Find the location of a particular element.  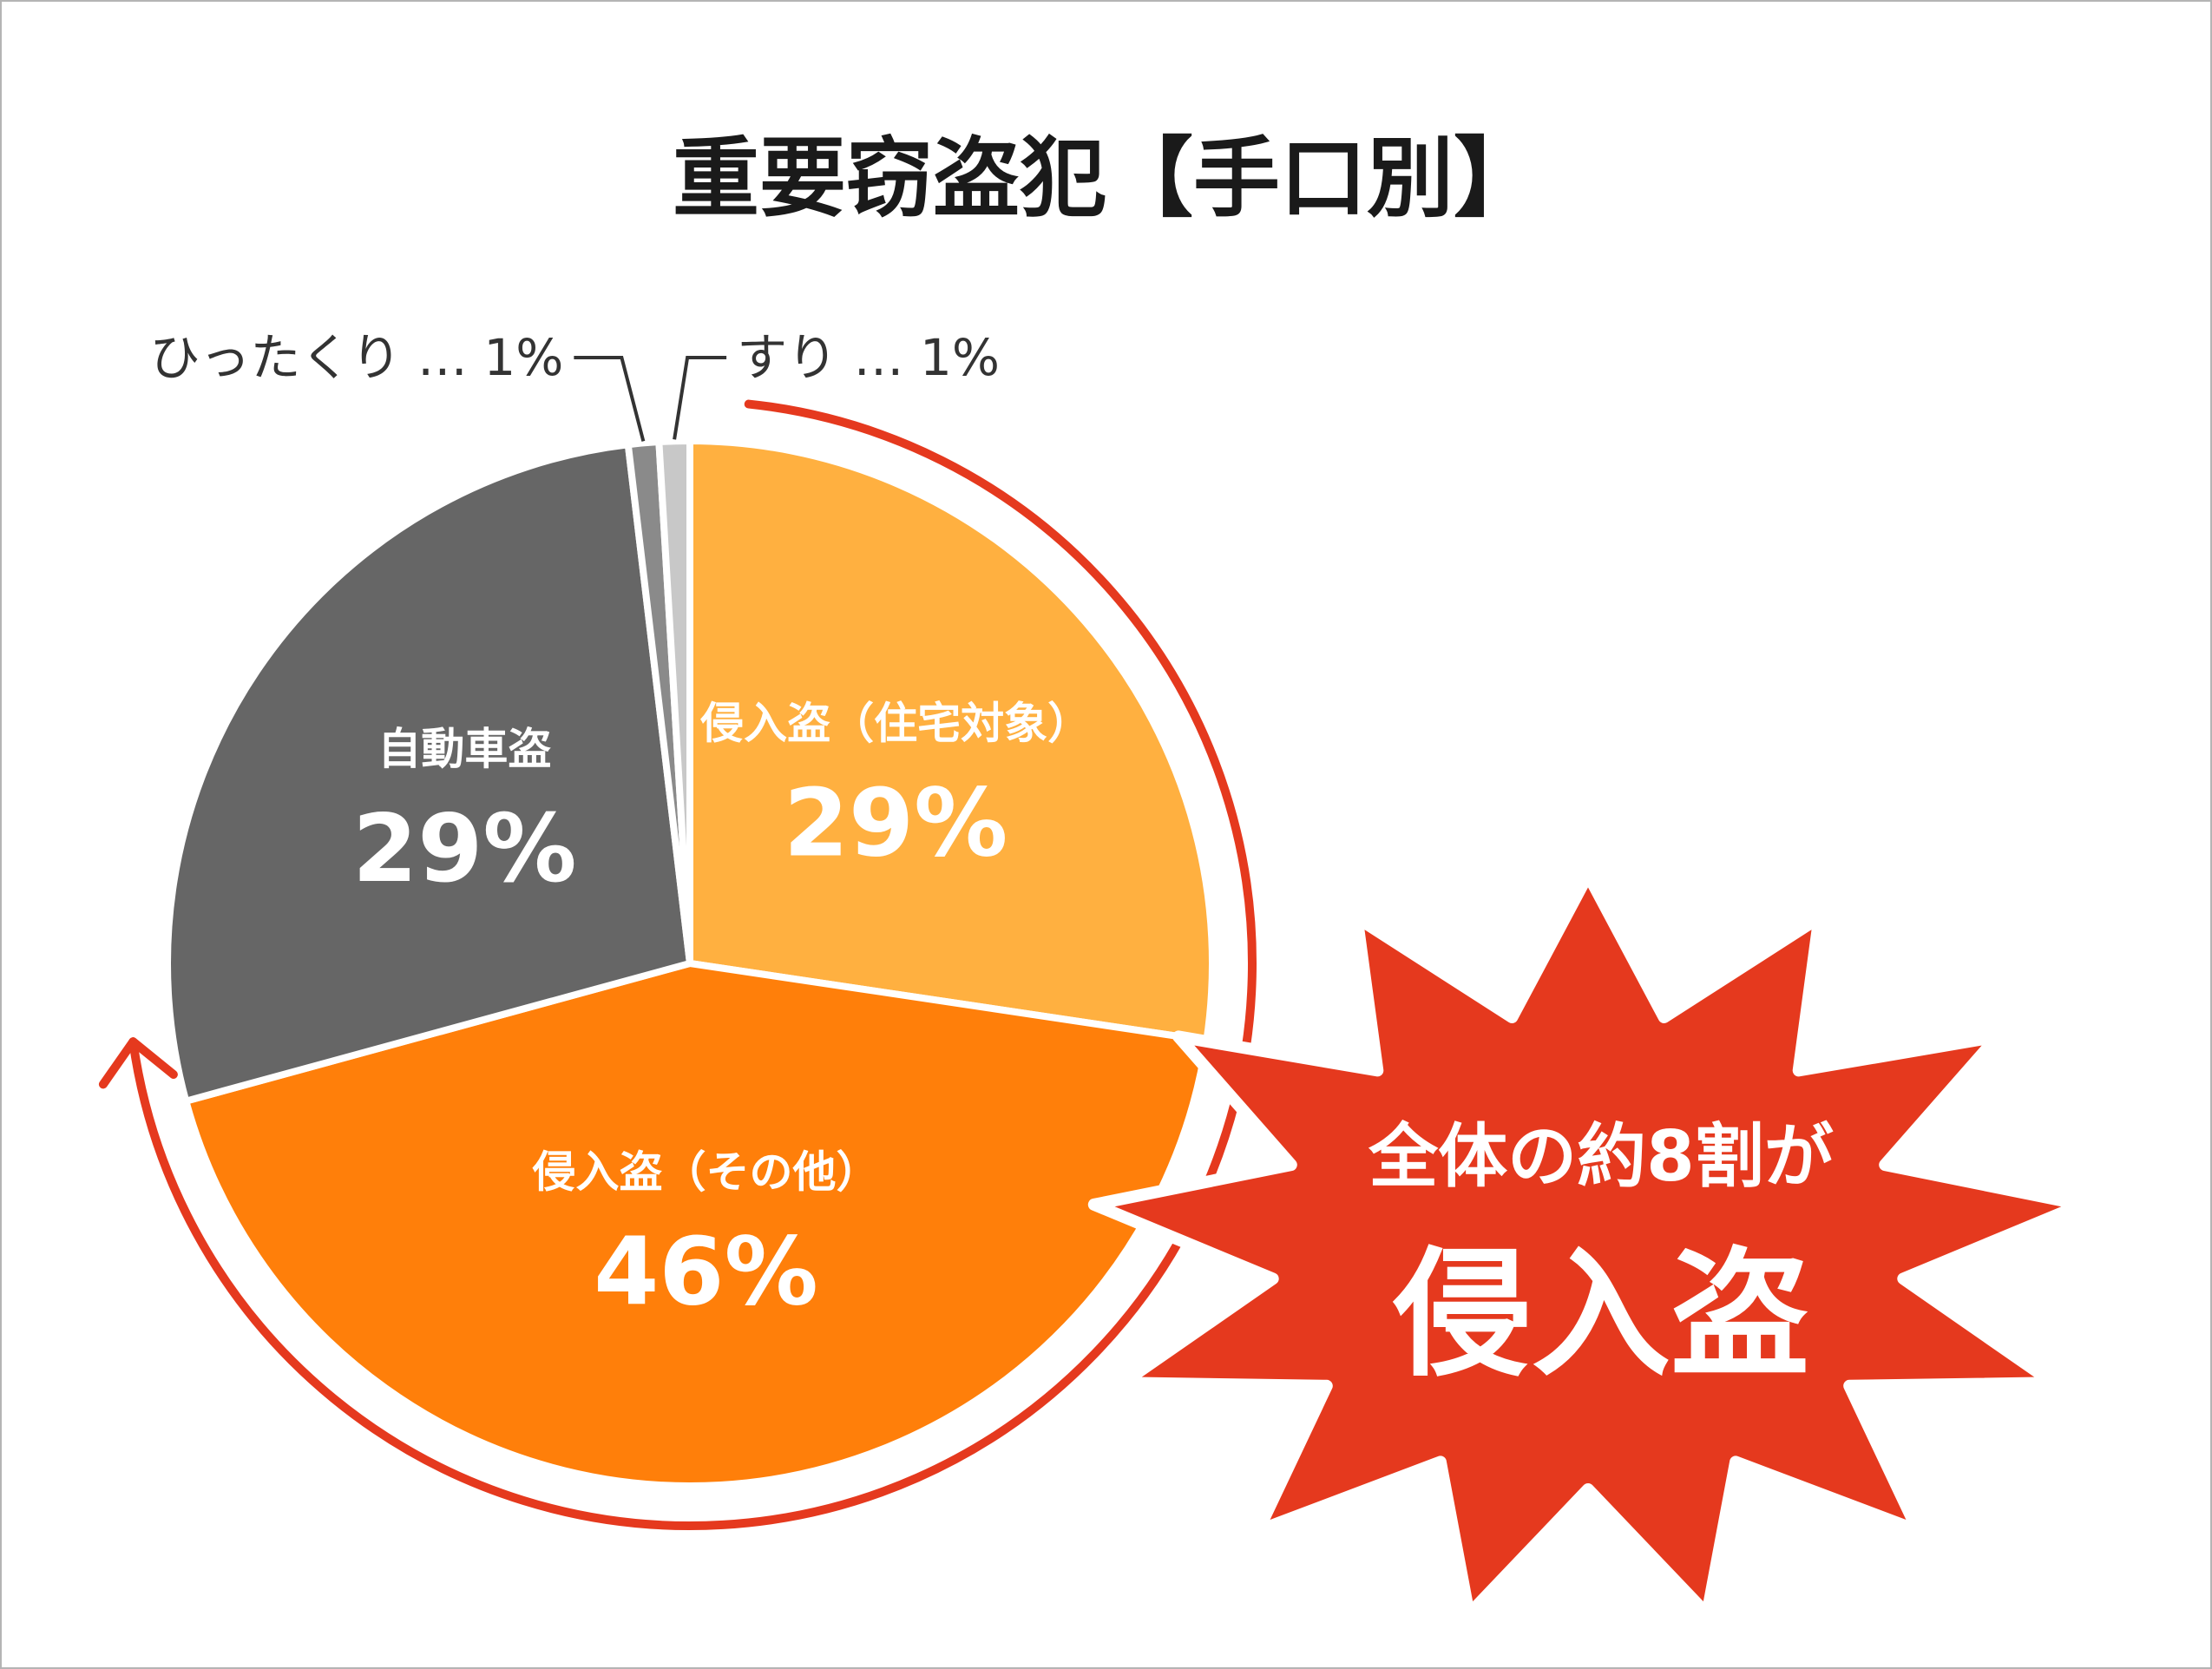

slice-value-label: 46% is located at coordinates (706, 1272).